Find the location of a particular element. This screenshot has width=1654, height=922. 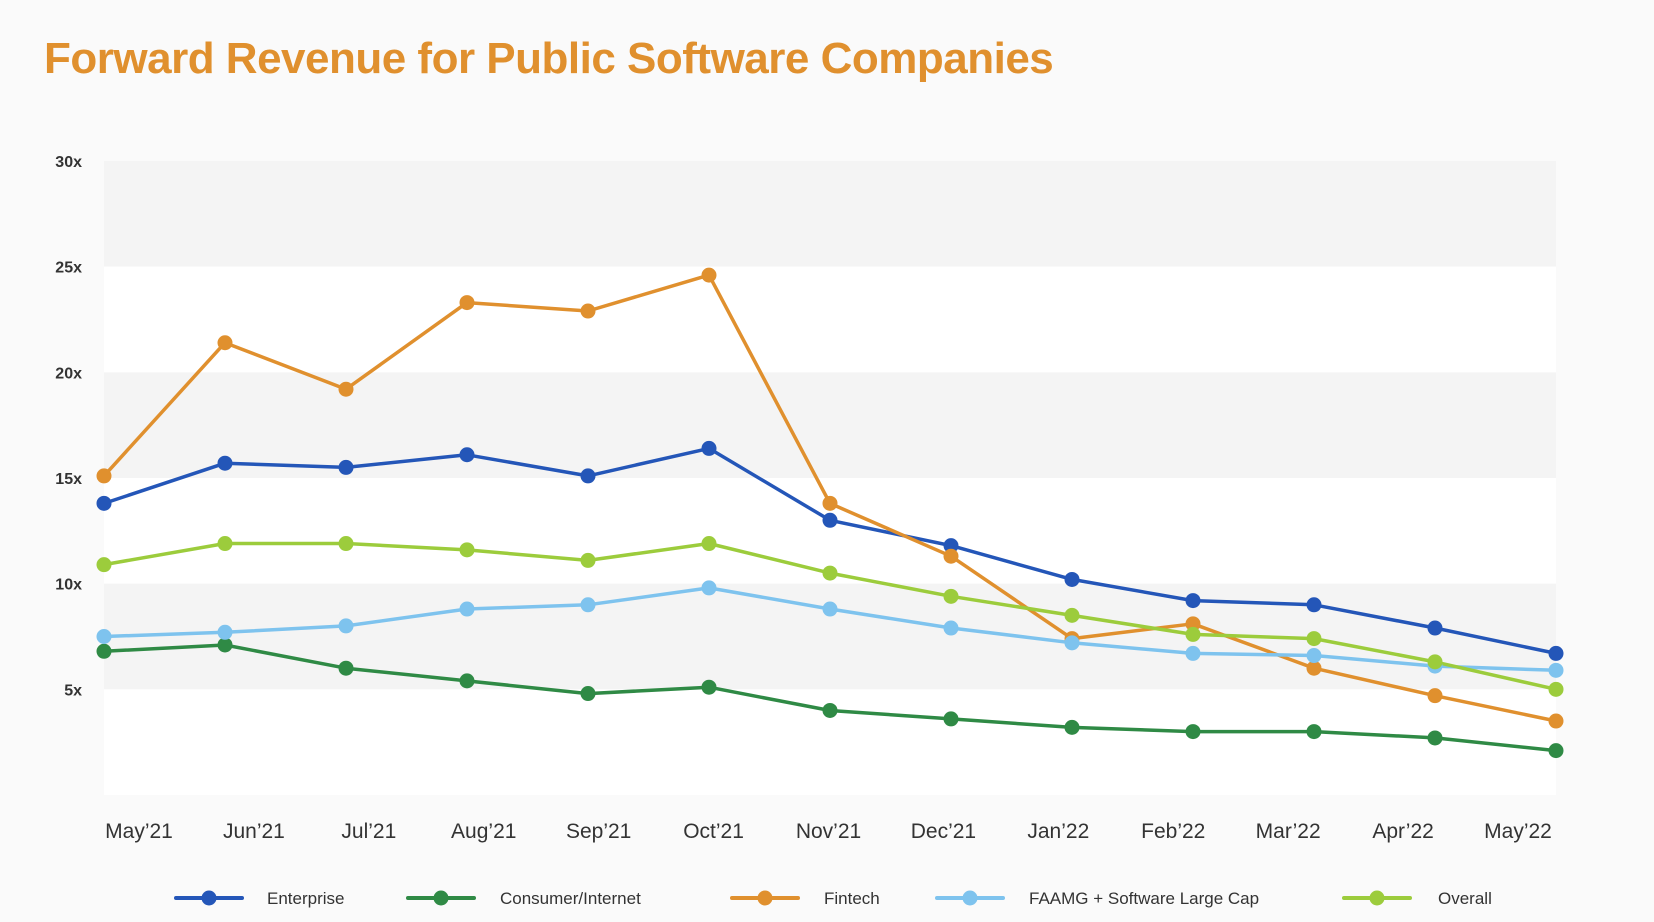

x-tick-label: Jun’21 is located at coordinates (254, 831).